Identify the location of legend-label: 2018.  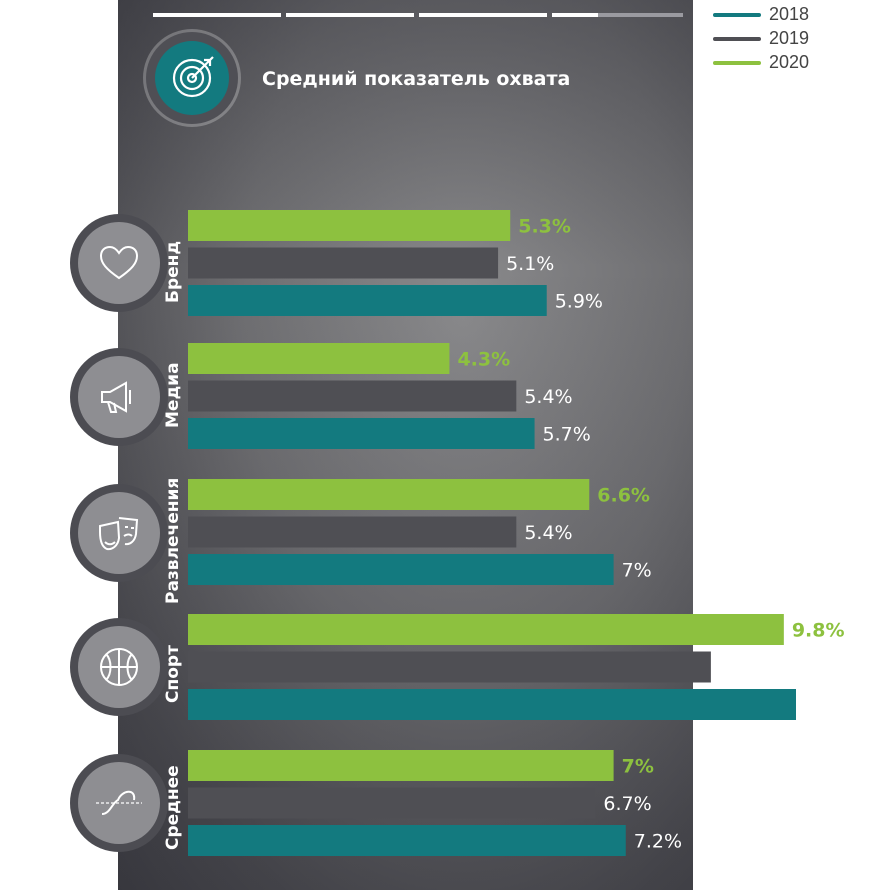
(789, 14).